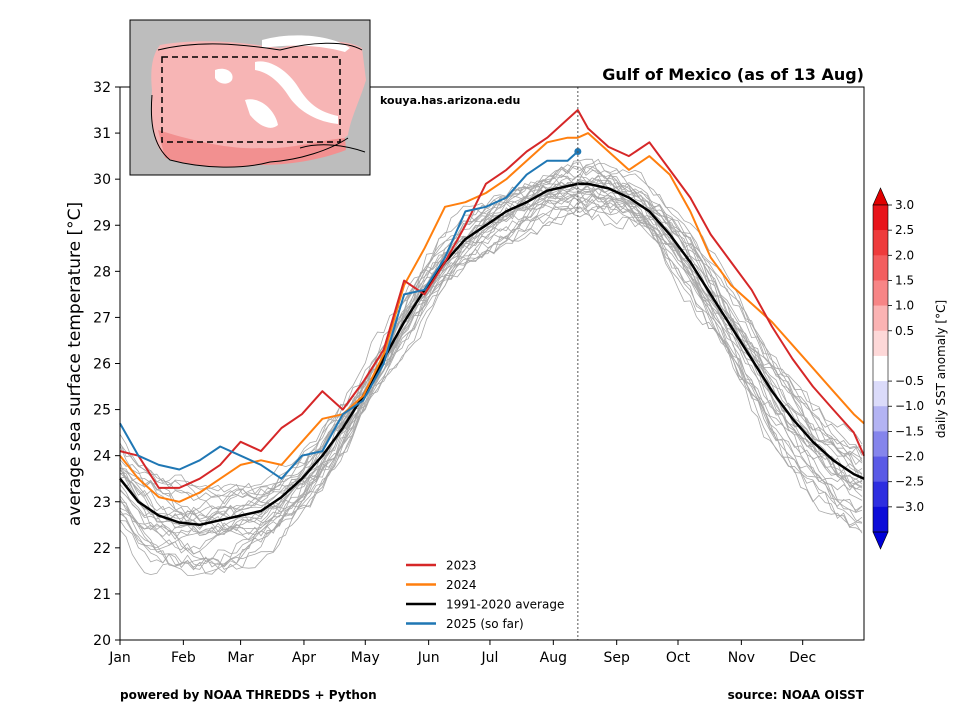  I want to click on x-tick-label: Oct, so click(678, 658).